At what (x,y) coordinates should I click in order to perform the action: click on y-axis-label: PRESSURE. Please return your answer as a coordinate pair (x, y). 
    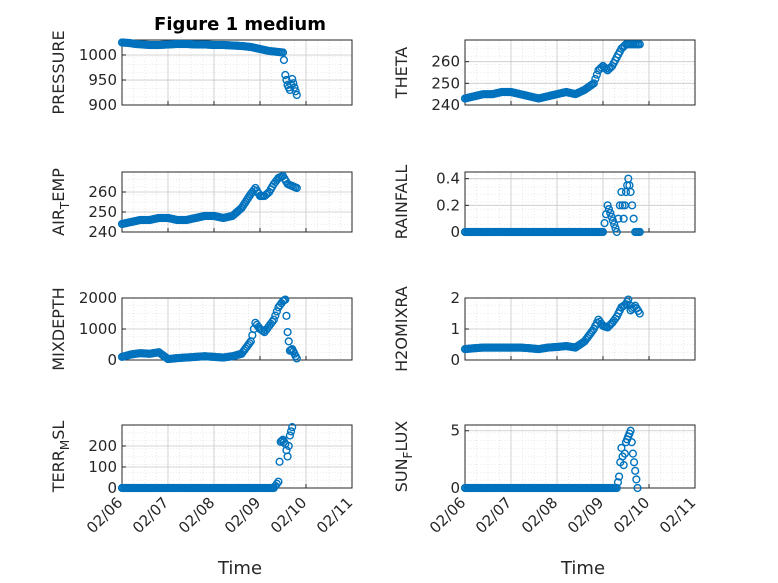
    Looking at the image, I should click on (58, 72).